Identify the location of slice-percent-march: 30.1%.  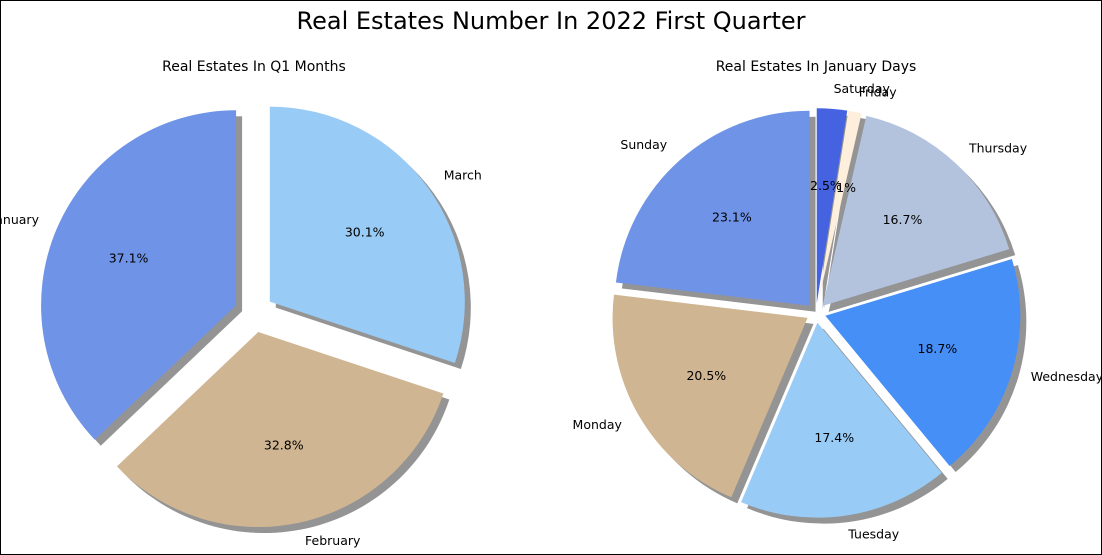
(365, 232).